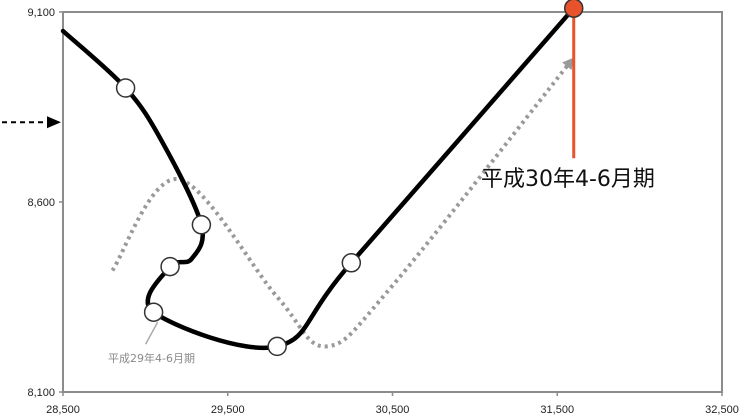 The image size is (747, 420). Describe the element at coordinates (568, 179) in the screenshot. I see `annotation-label-current: 平成30年4-6月期` at that location.